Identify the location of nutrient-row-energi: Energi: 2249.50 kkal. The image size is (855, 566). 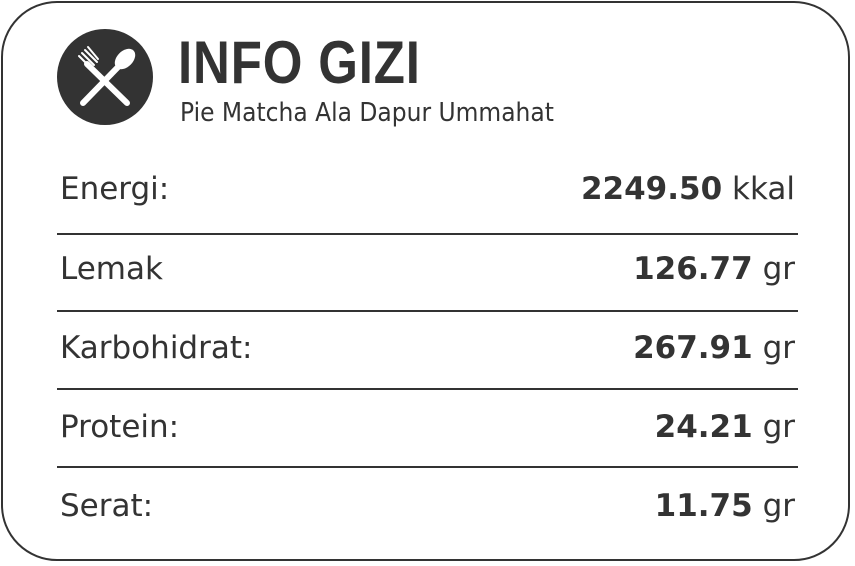
(427, 189).